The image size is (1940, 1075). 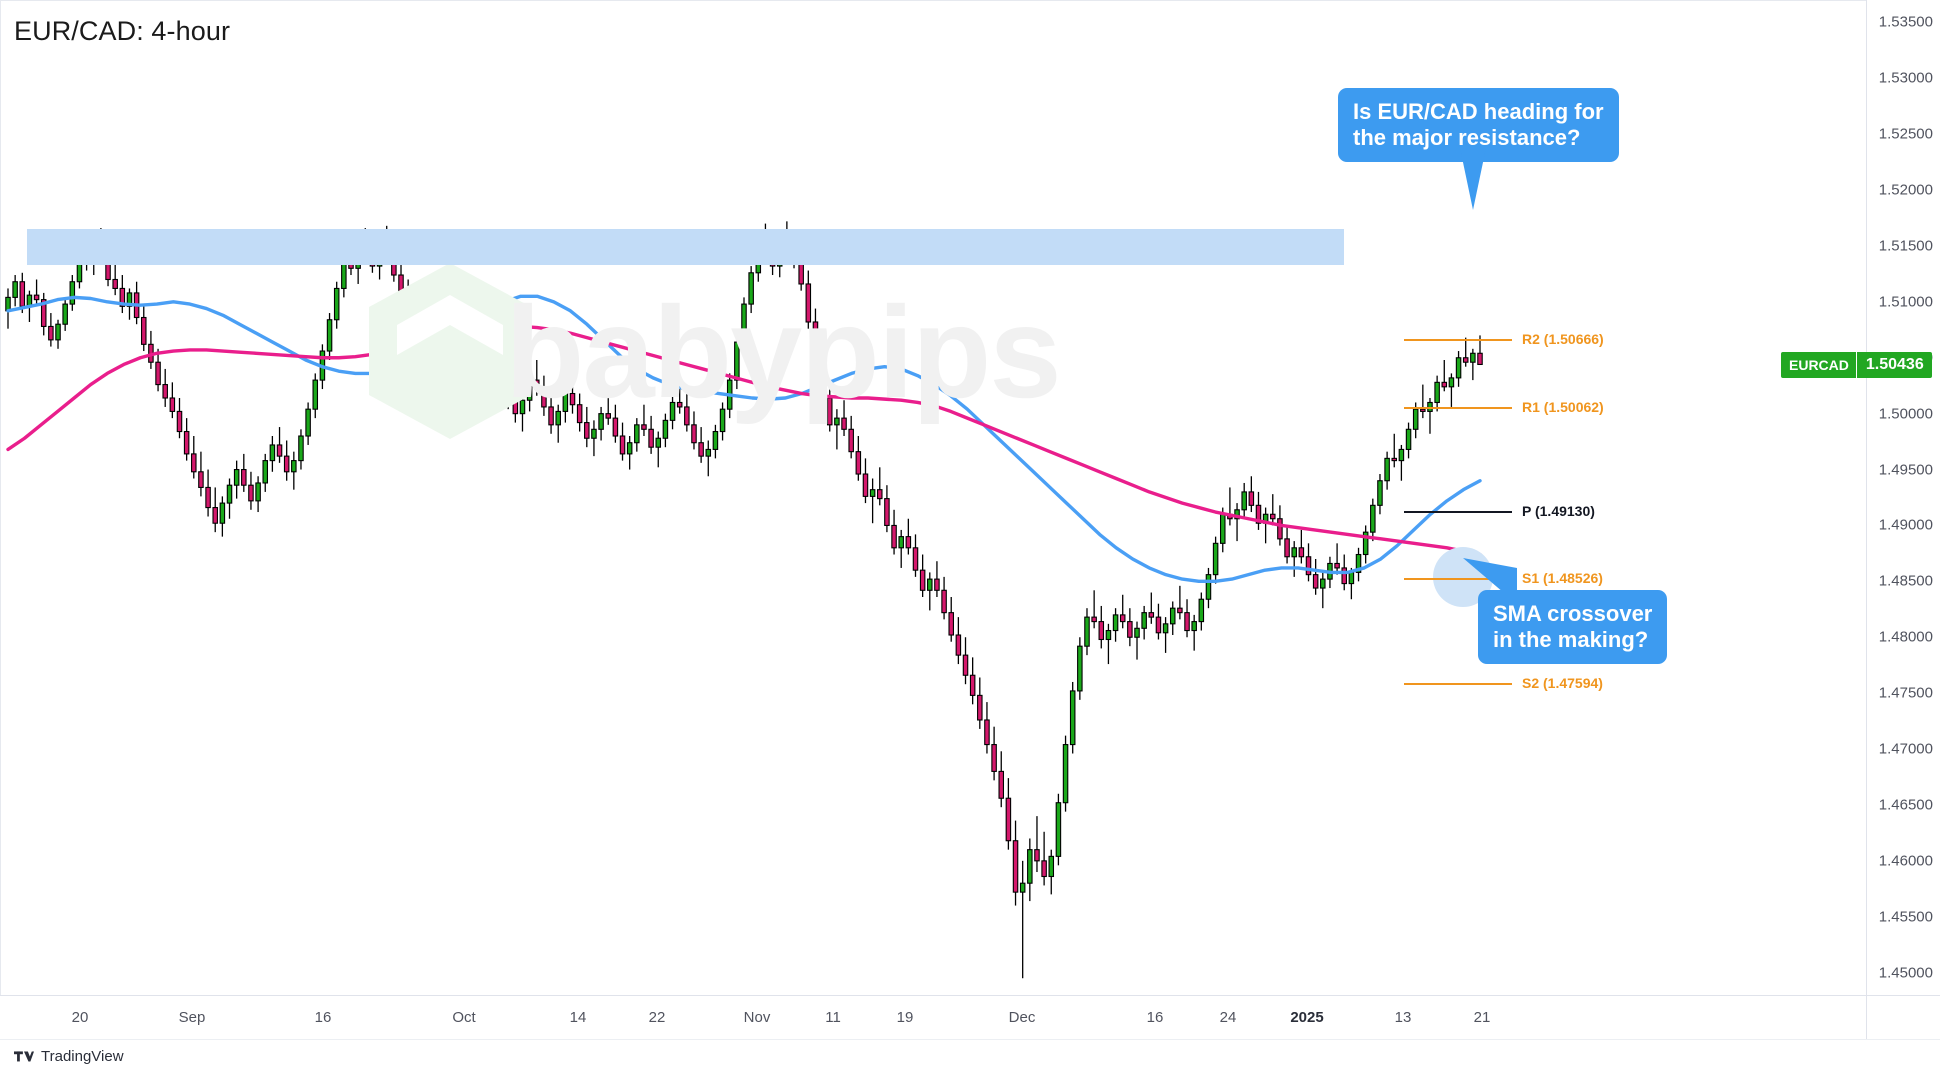 I want to click on time-tick-label: 21, so click(x=1482, y=1017).